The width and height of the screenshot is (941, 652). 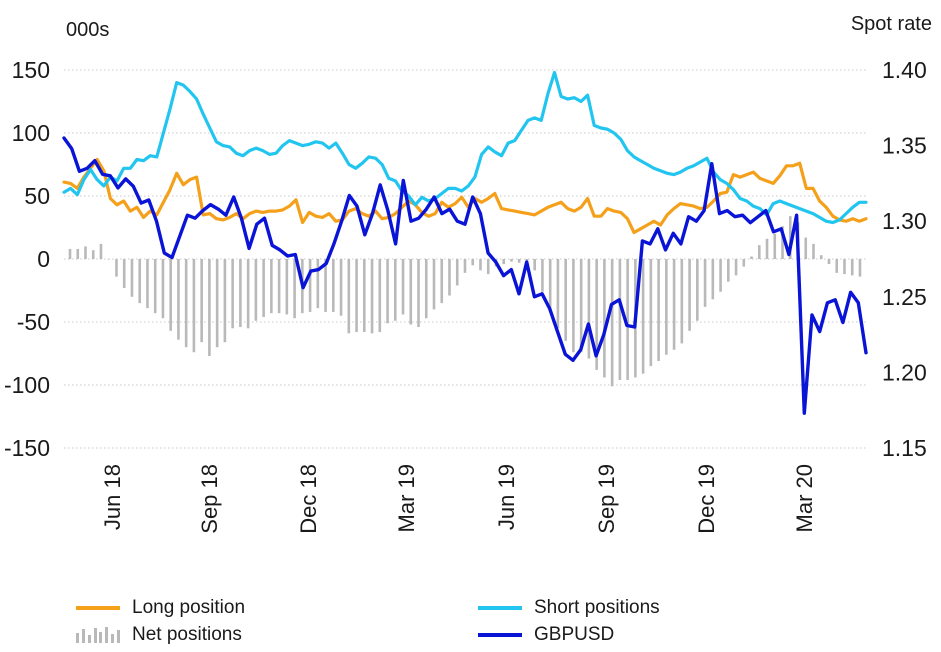 What do you see at coordinates (500, 635) in the screenshot?
I see `legend-swatch-gbpusd` at bounding box center [500, 635].